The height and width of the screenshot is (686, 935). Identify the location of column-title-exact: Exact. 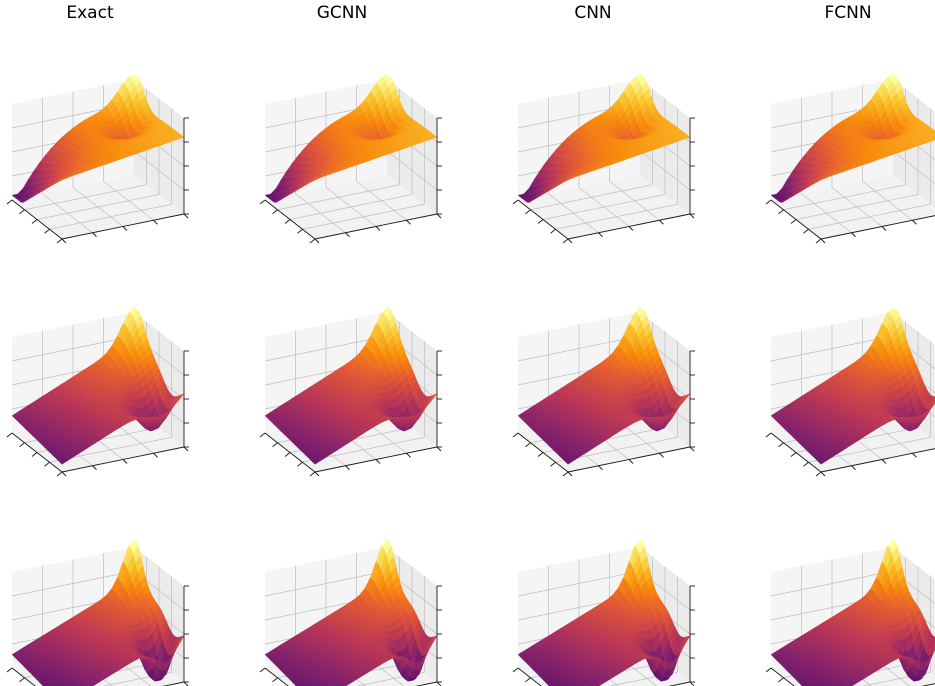
(90, 13).